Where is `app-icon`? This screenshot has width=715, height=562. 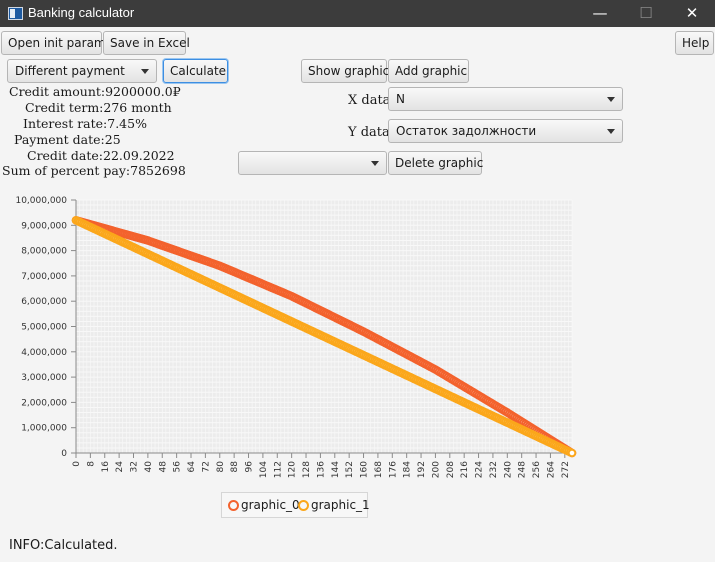 app-icon is located at coordinates (15, 13).